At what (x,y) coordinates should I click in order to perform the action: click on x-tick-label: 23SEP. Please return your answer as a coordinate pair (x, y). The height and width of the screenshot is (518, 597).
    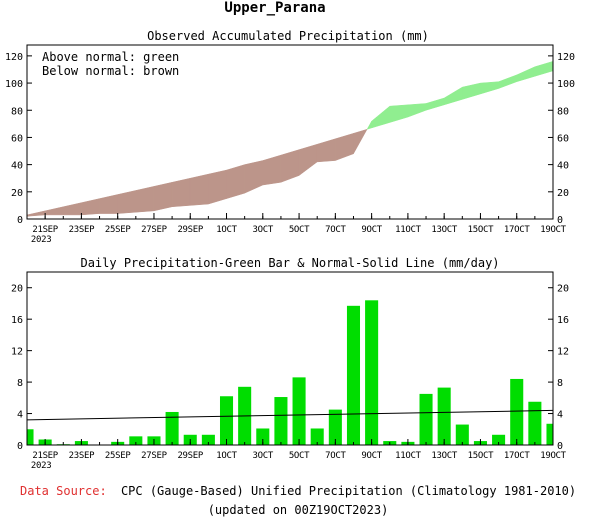
    Looking at the image, I should click on (82, 230).